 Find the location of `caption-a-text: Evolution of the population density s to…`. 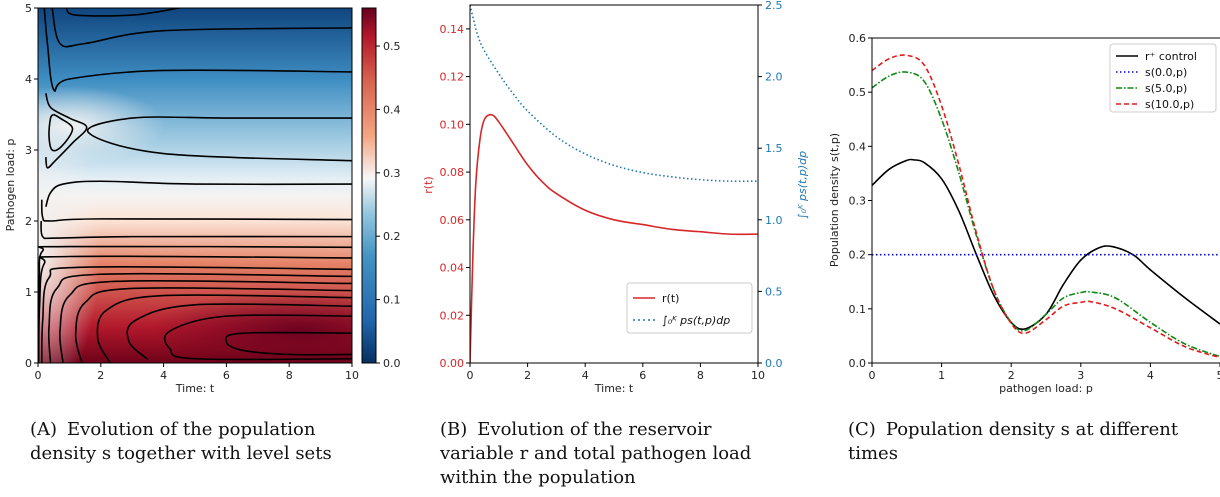

caption-a-text: Evolution of the population density s to… is located at coordinates (181, 441).